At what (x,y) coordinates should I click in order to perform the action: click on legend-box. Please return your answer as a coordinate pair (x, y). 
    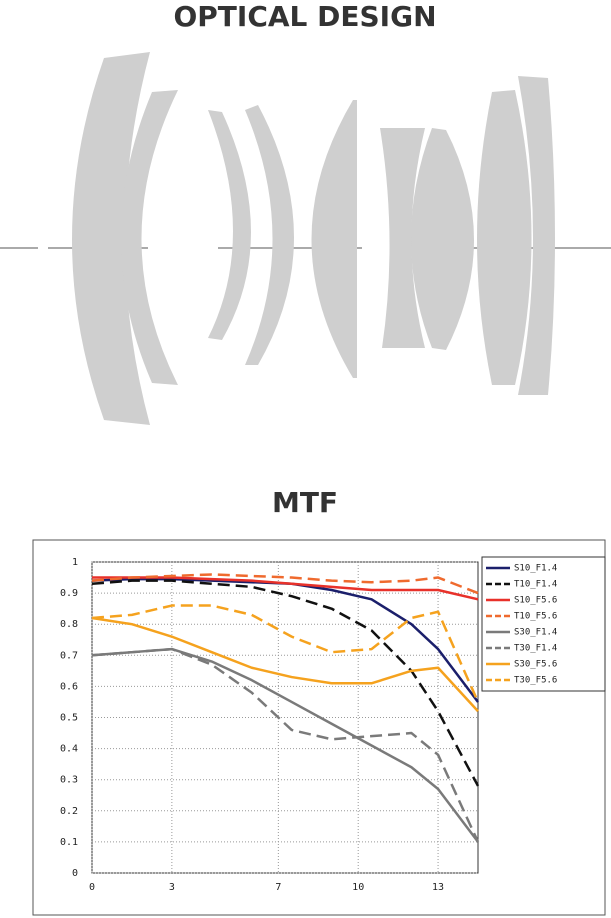
    Looking at the image, I should click on (543, 624).